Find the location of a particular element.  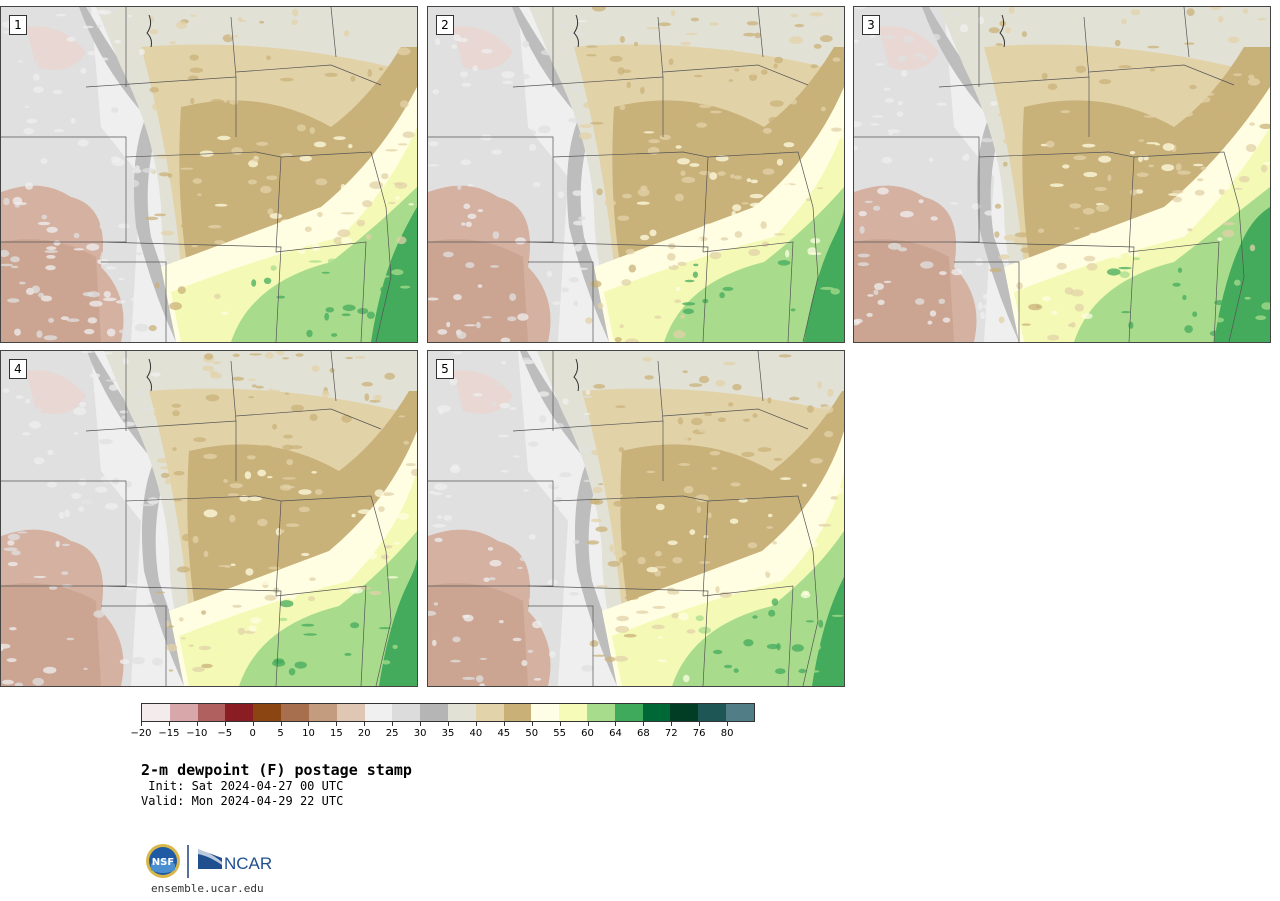

moist-region is located at coordinates (324, 264).